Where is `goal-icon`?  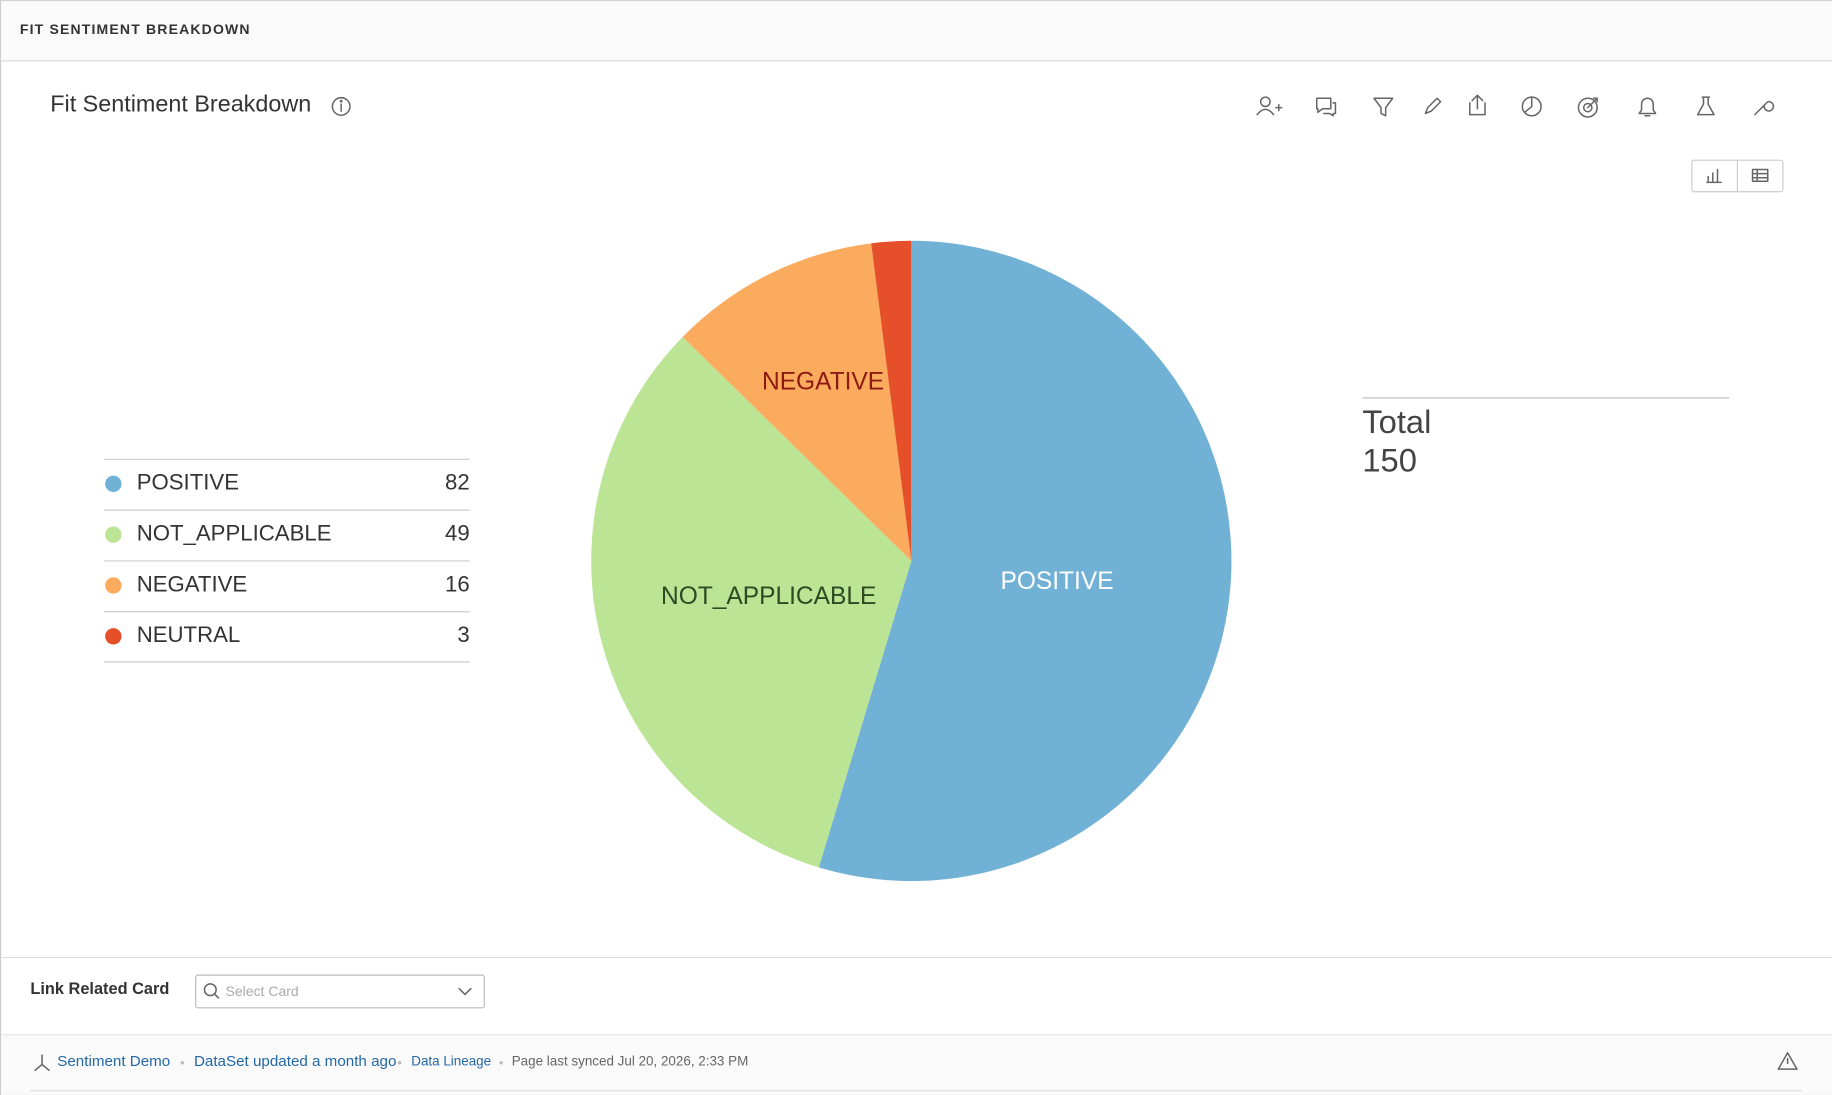 goal-icon is located at coordinates (1587, 107).